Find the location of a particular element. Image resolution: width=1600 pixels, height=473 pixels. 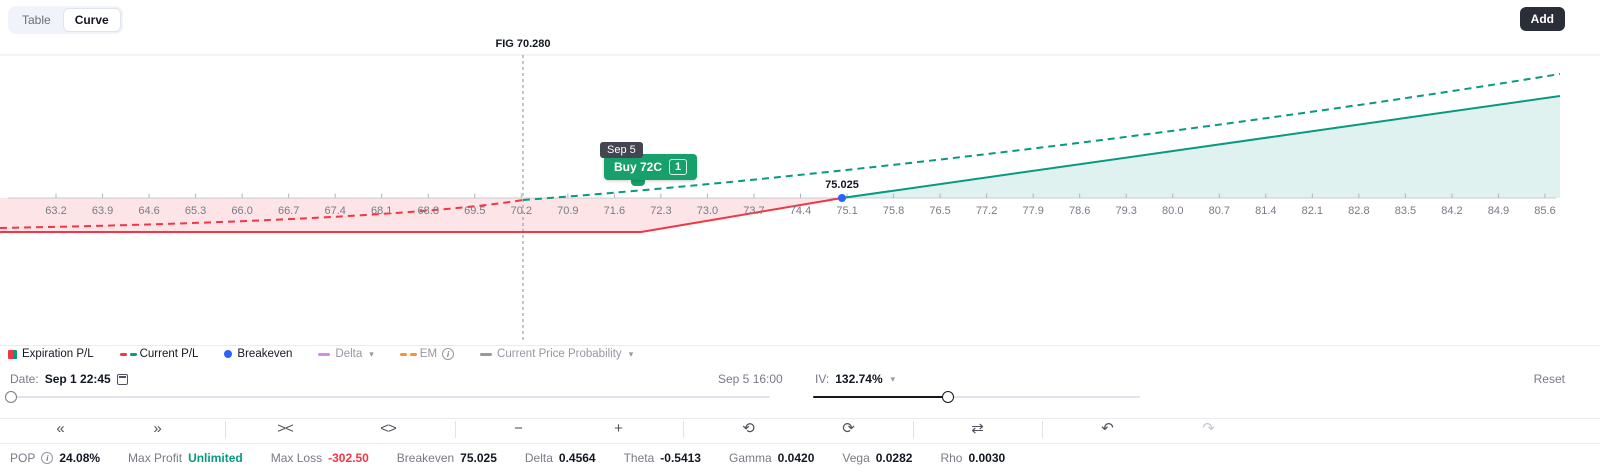

stat-label: Vega is located at coordinates (856, 458).